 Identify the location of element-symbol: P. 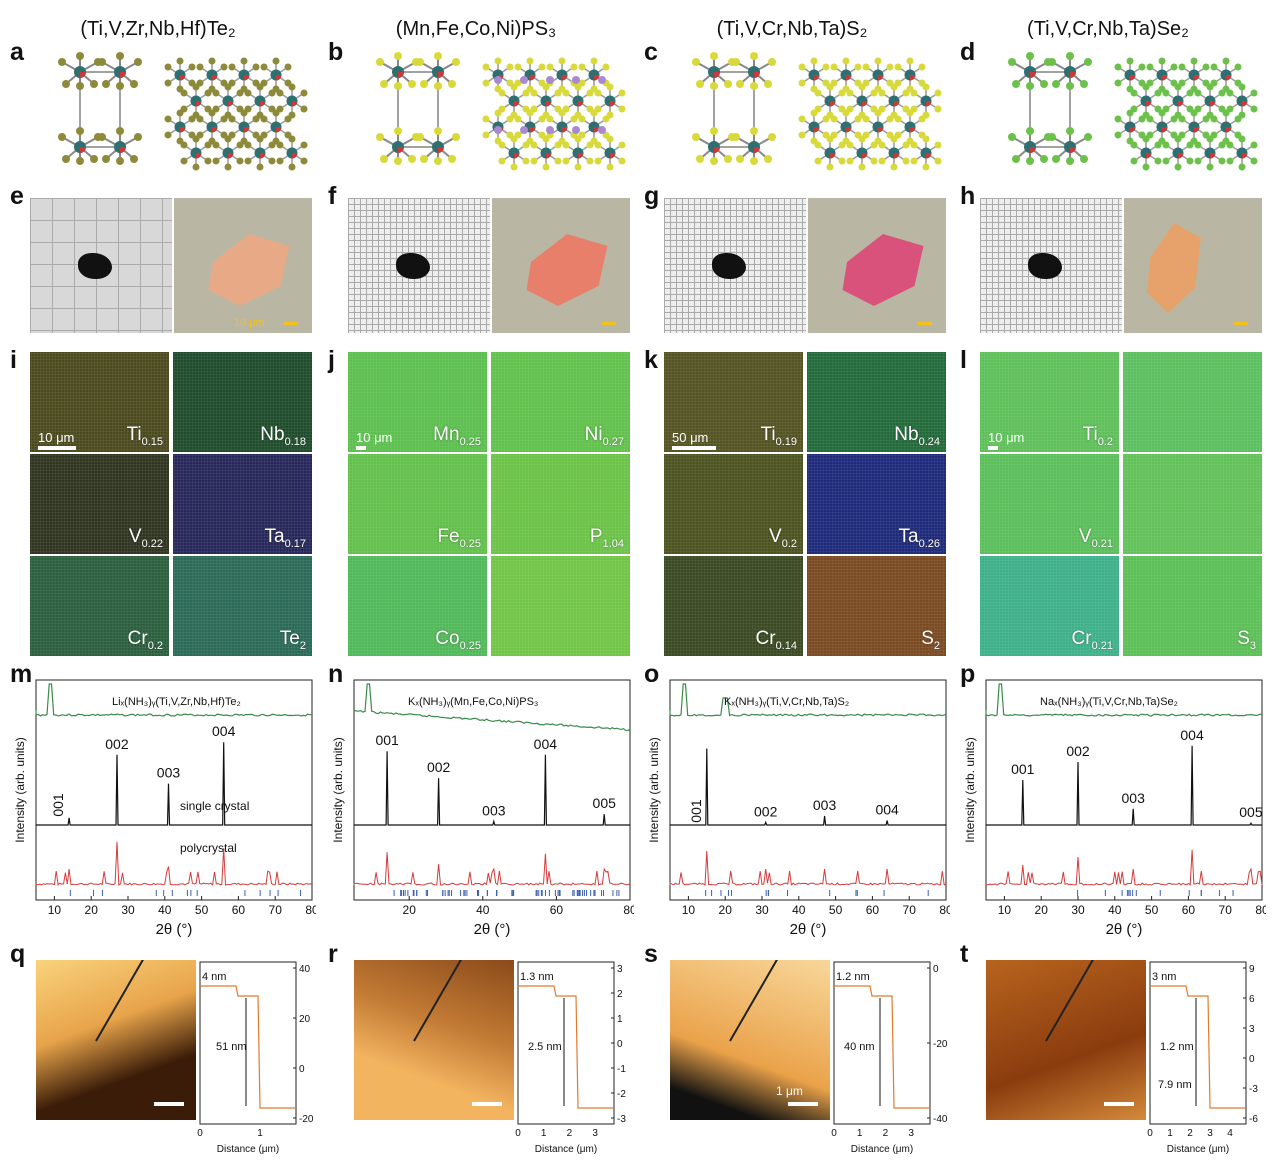
(596, 537).